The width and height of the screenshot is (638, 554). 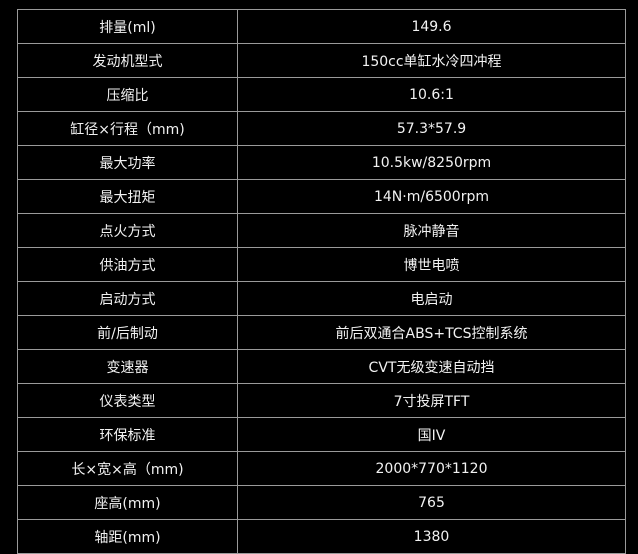 I want to click on table-row: 座高(mm) 765, so click(x=321, y=502).